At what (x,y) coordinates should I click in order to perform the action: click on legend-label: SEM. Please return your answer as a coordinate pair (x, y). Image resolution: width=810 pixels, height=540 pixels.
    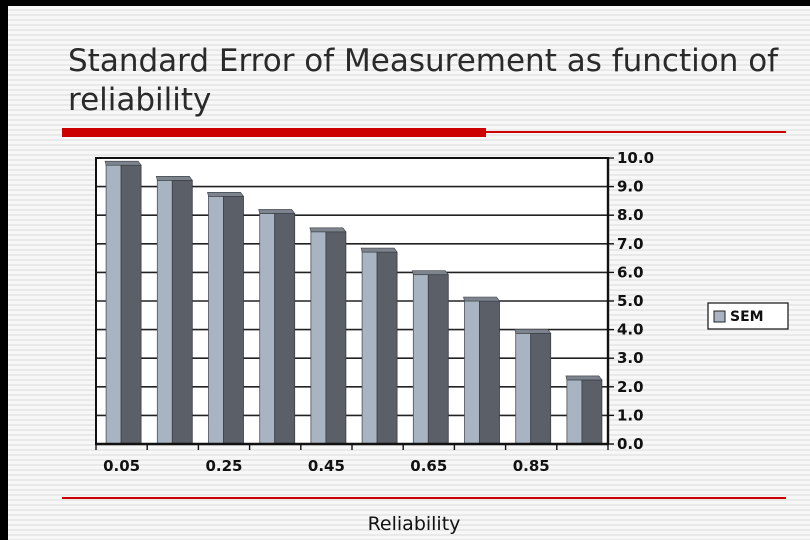
    Looking at the image, I should click on (747, 317).